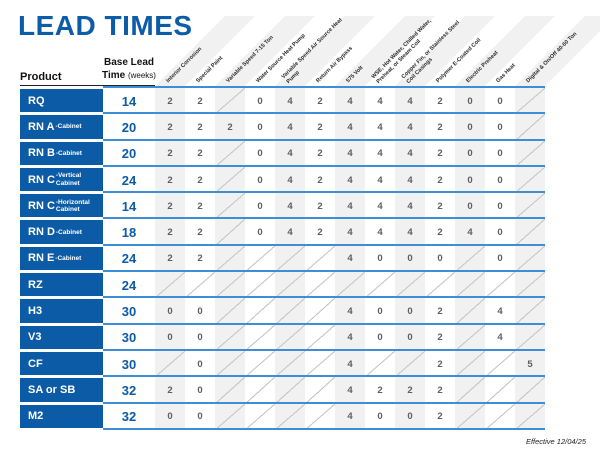  Describe the element at coordinates (35, 337) in the screenshot. I see `product-name: V3` at that location.